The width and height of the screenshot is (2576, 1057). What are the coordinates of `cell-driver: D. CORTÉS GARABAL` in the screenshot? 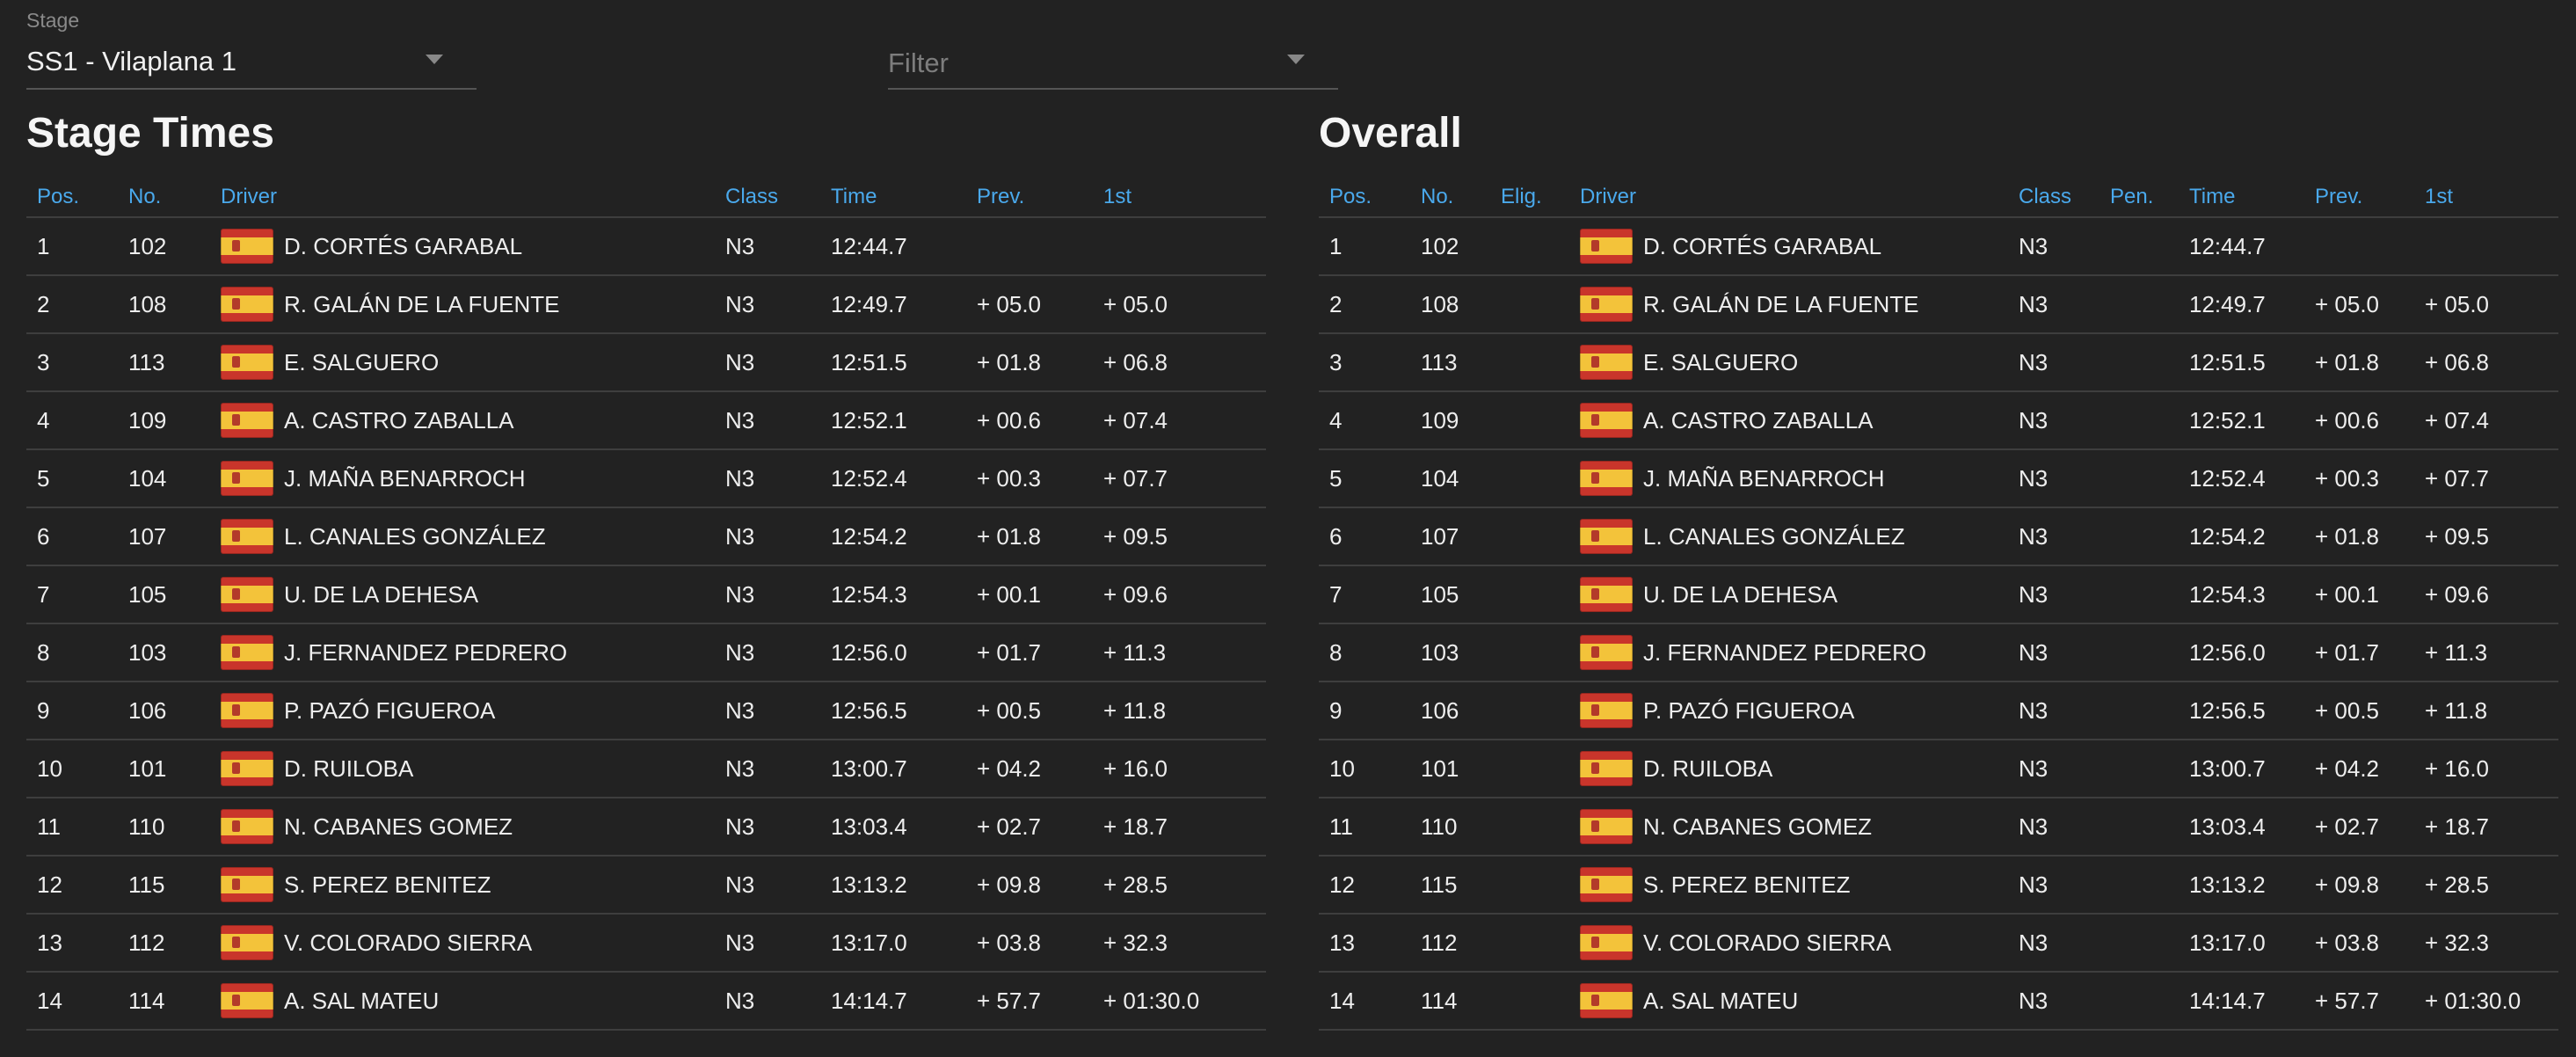 It's located at (462, 247).